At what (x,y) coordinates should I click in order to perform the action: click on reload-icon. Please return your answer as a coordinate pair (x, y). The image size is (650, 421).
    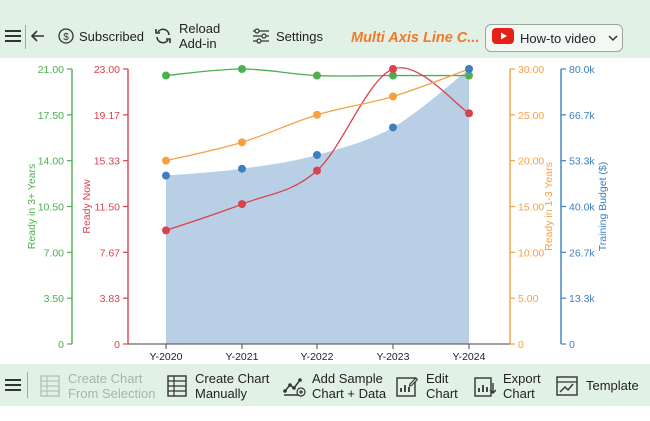
    Looking at the image, I should click on (163, 36).